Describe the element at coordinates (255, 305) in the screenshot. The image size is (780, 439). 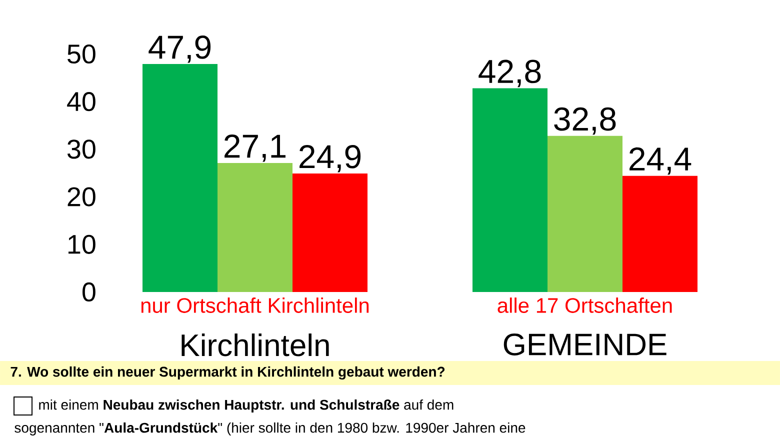
I see `x-tick-label: nur Ortschaft Kirchlinteln` at that location.